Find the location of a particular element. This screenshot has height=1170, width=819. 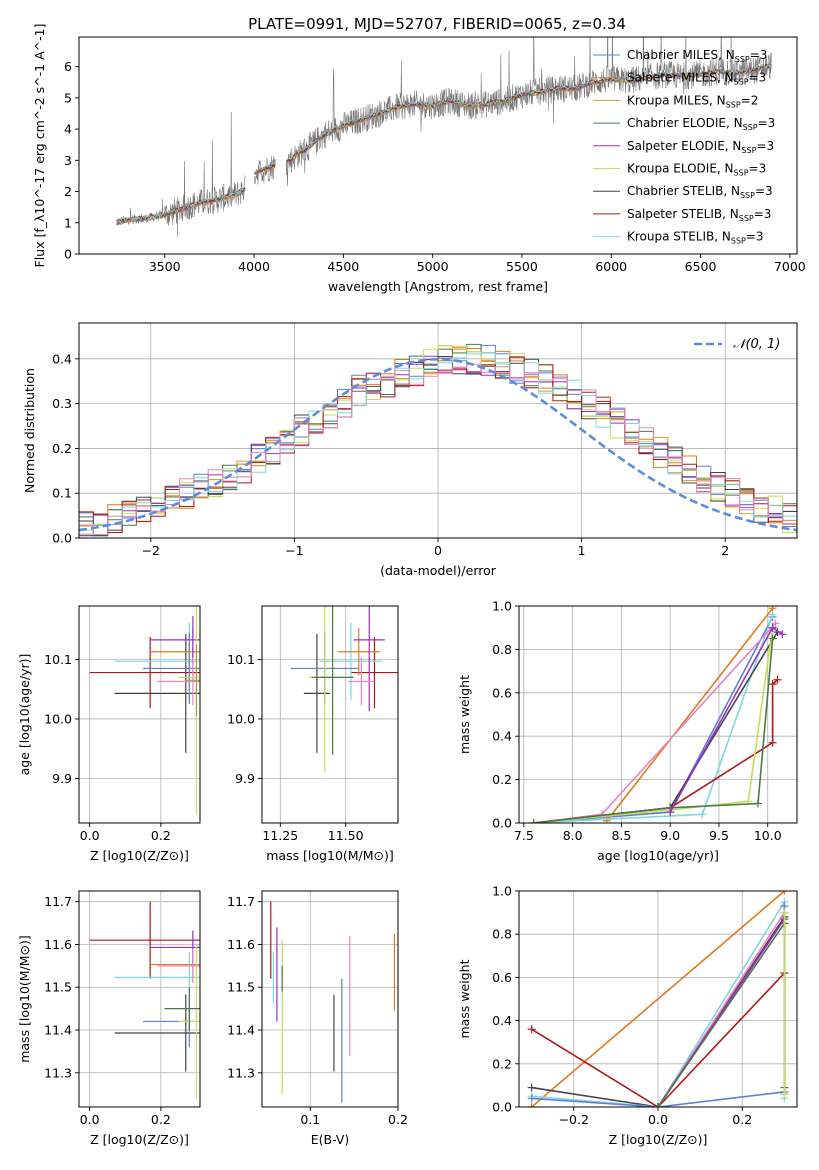

x-axis-label: (data-model)/error is located at coordinates (438, 570).